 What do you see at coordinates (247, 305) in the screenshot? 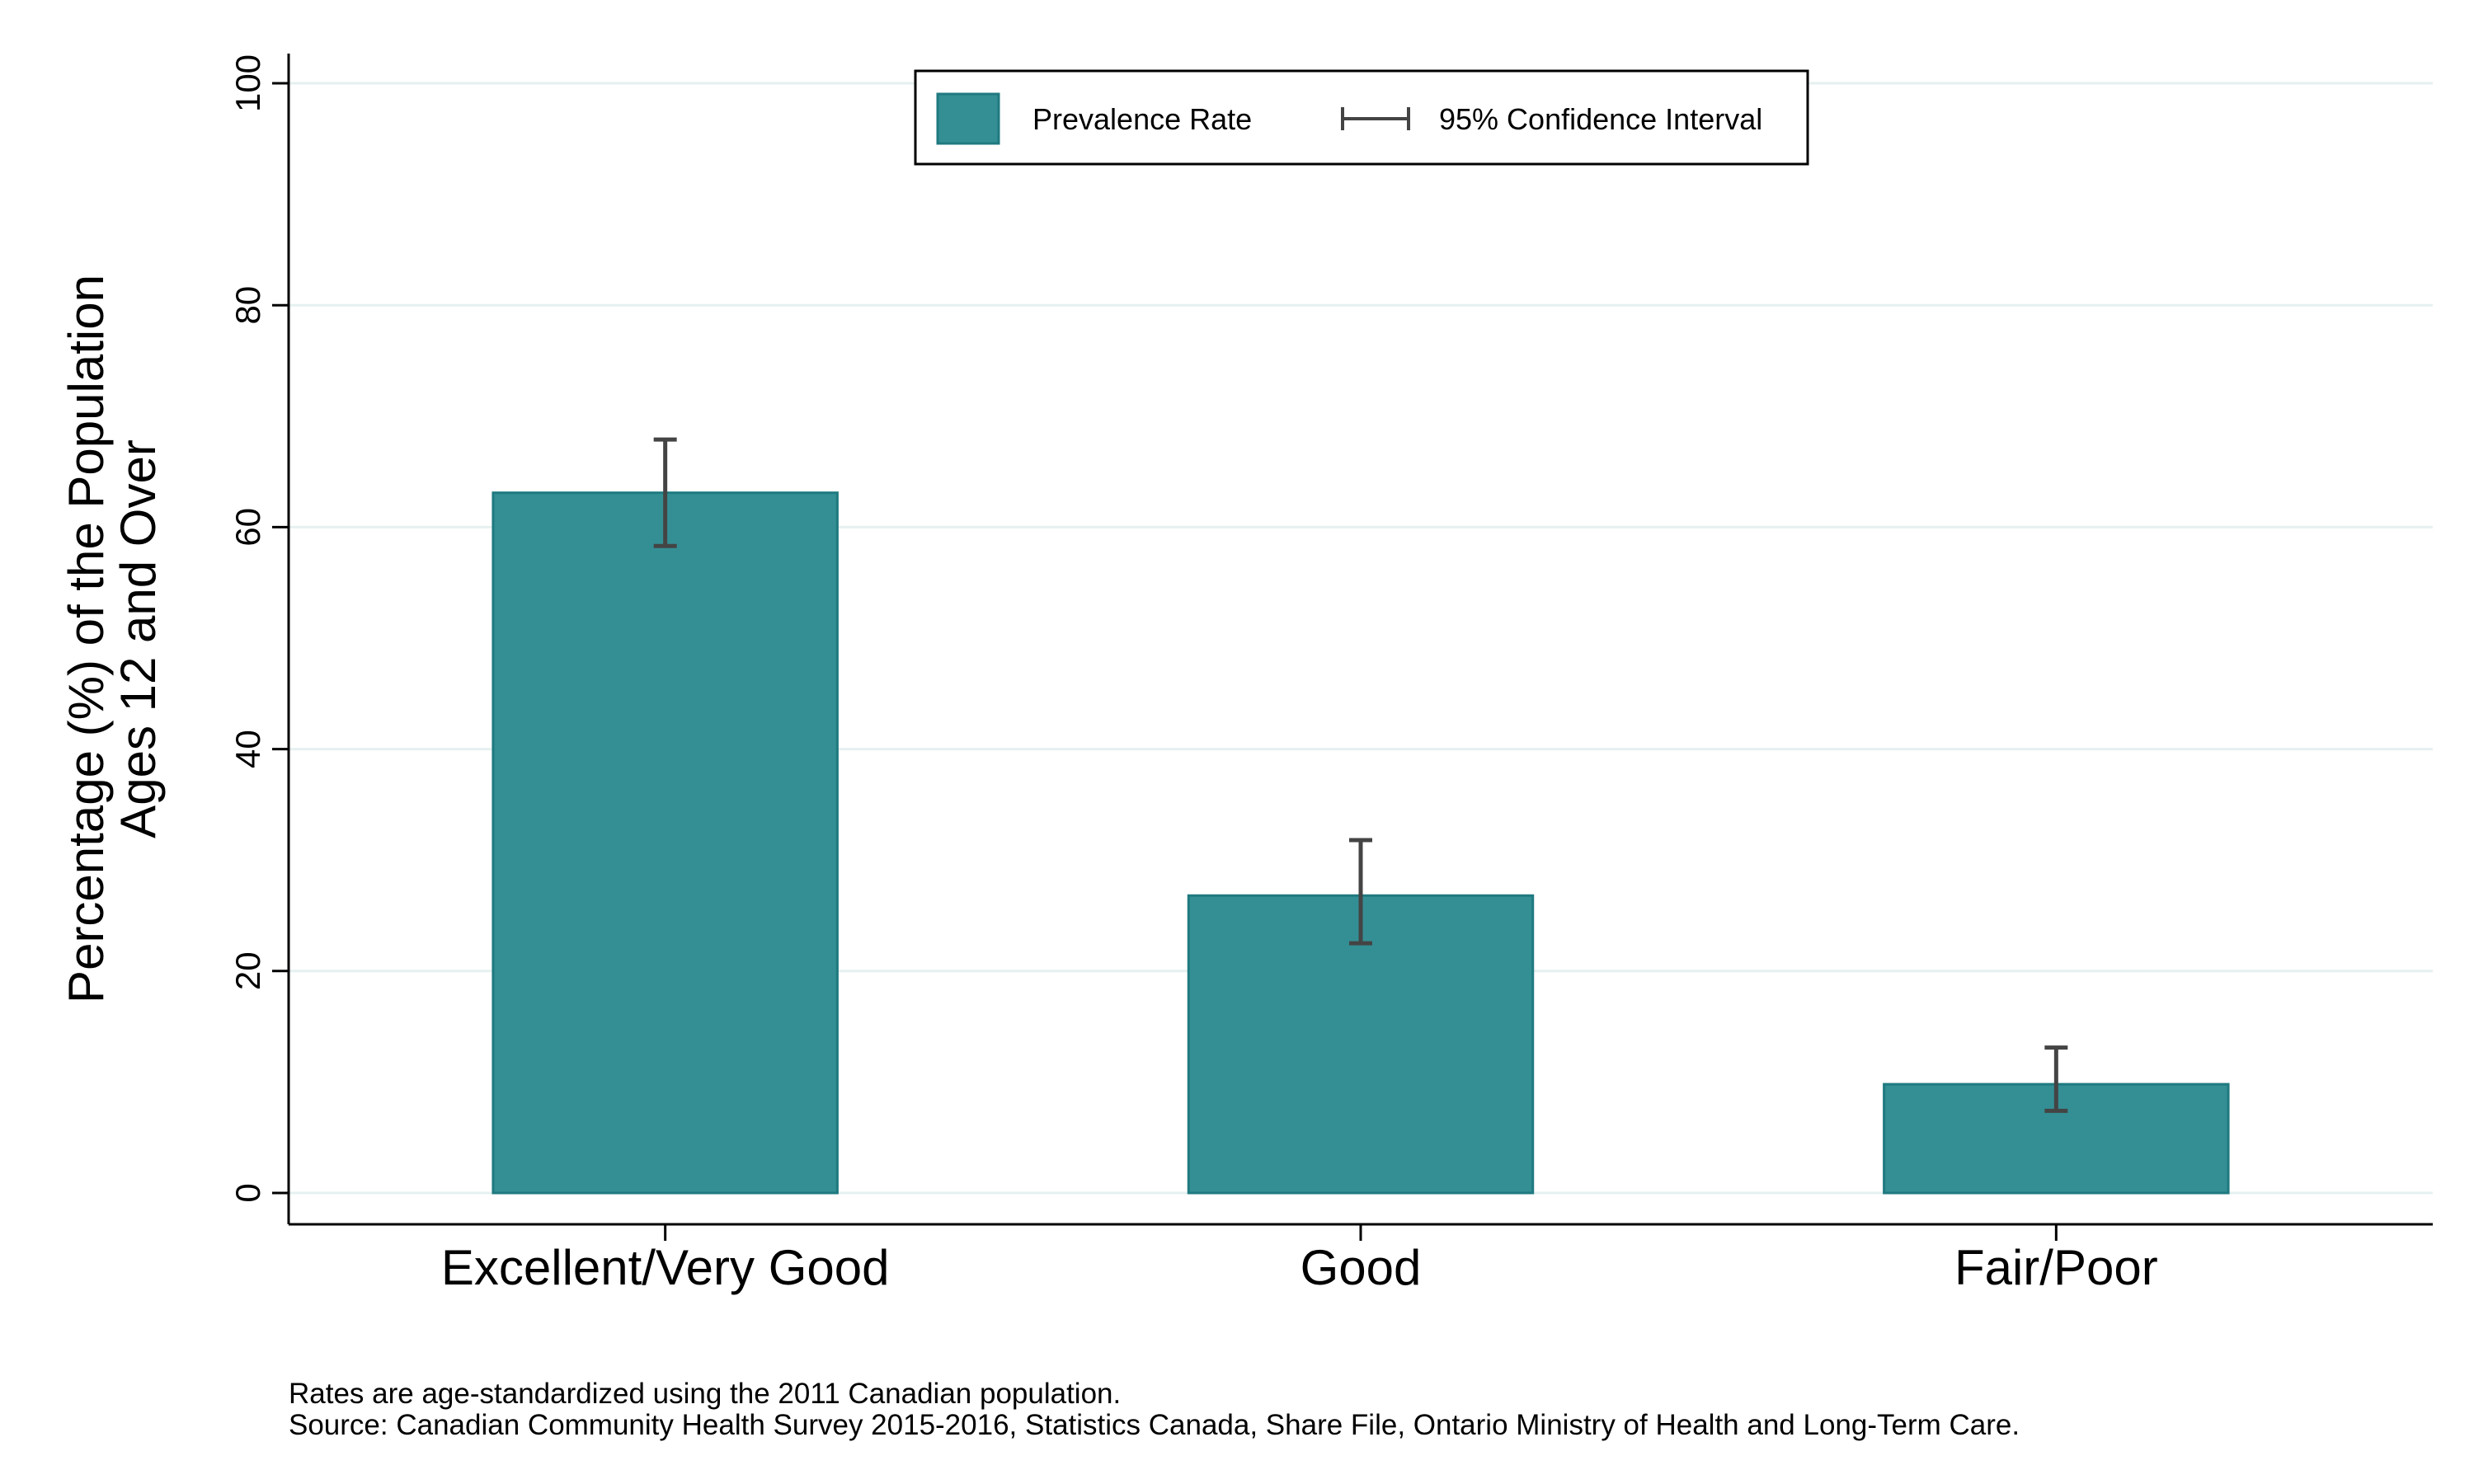
I see `y-tick-label: 80` at bounding box center [247, 305].